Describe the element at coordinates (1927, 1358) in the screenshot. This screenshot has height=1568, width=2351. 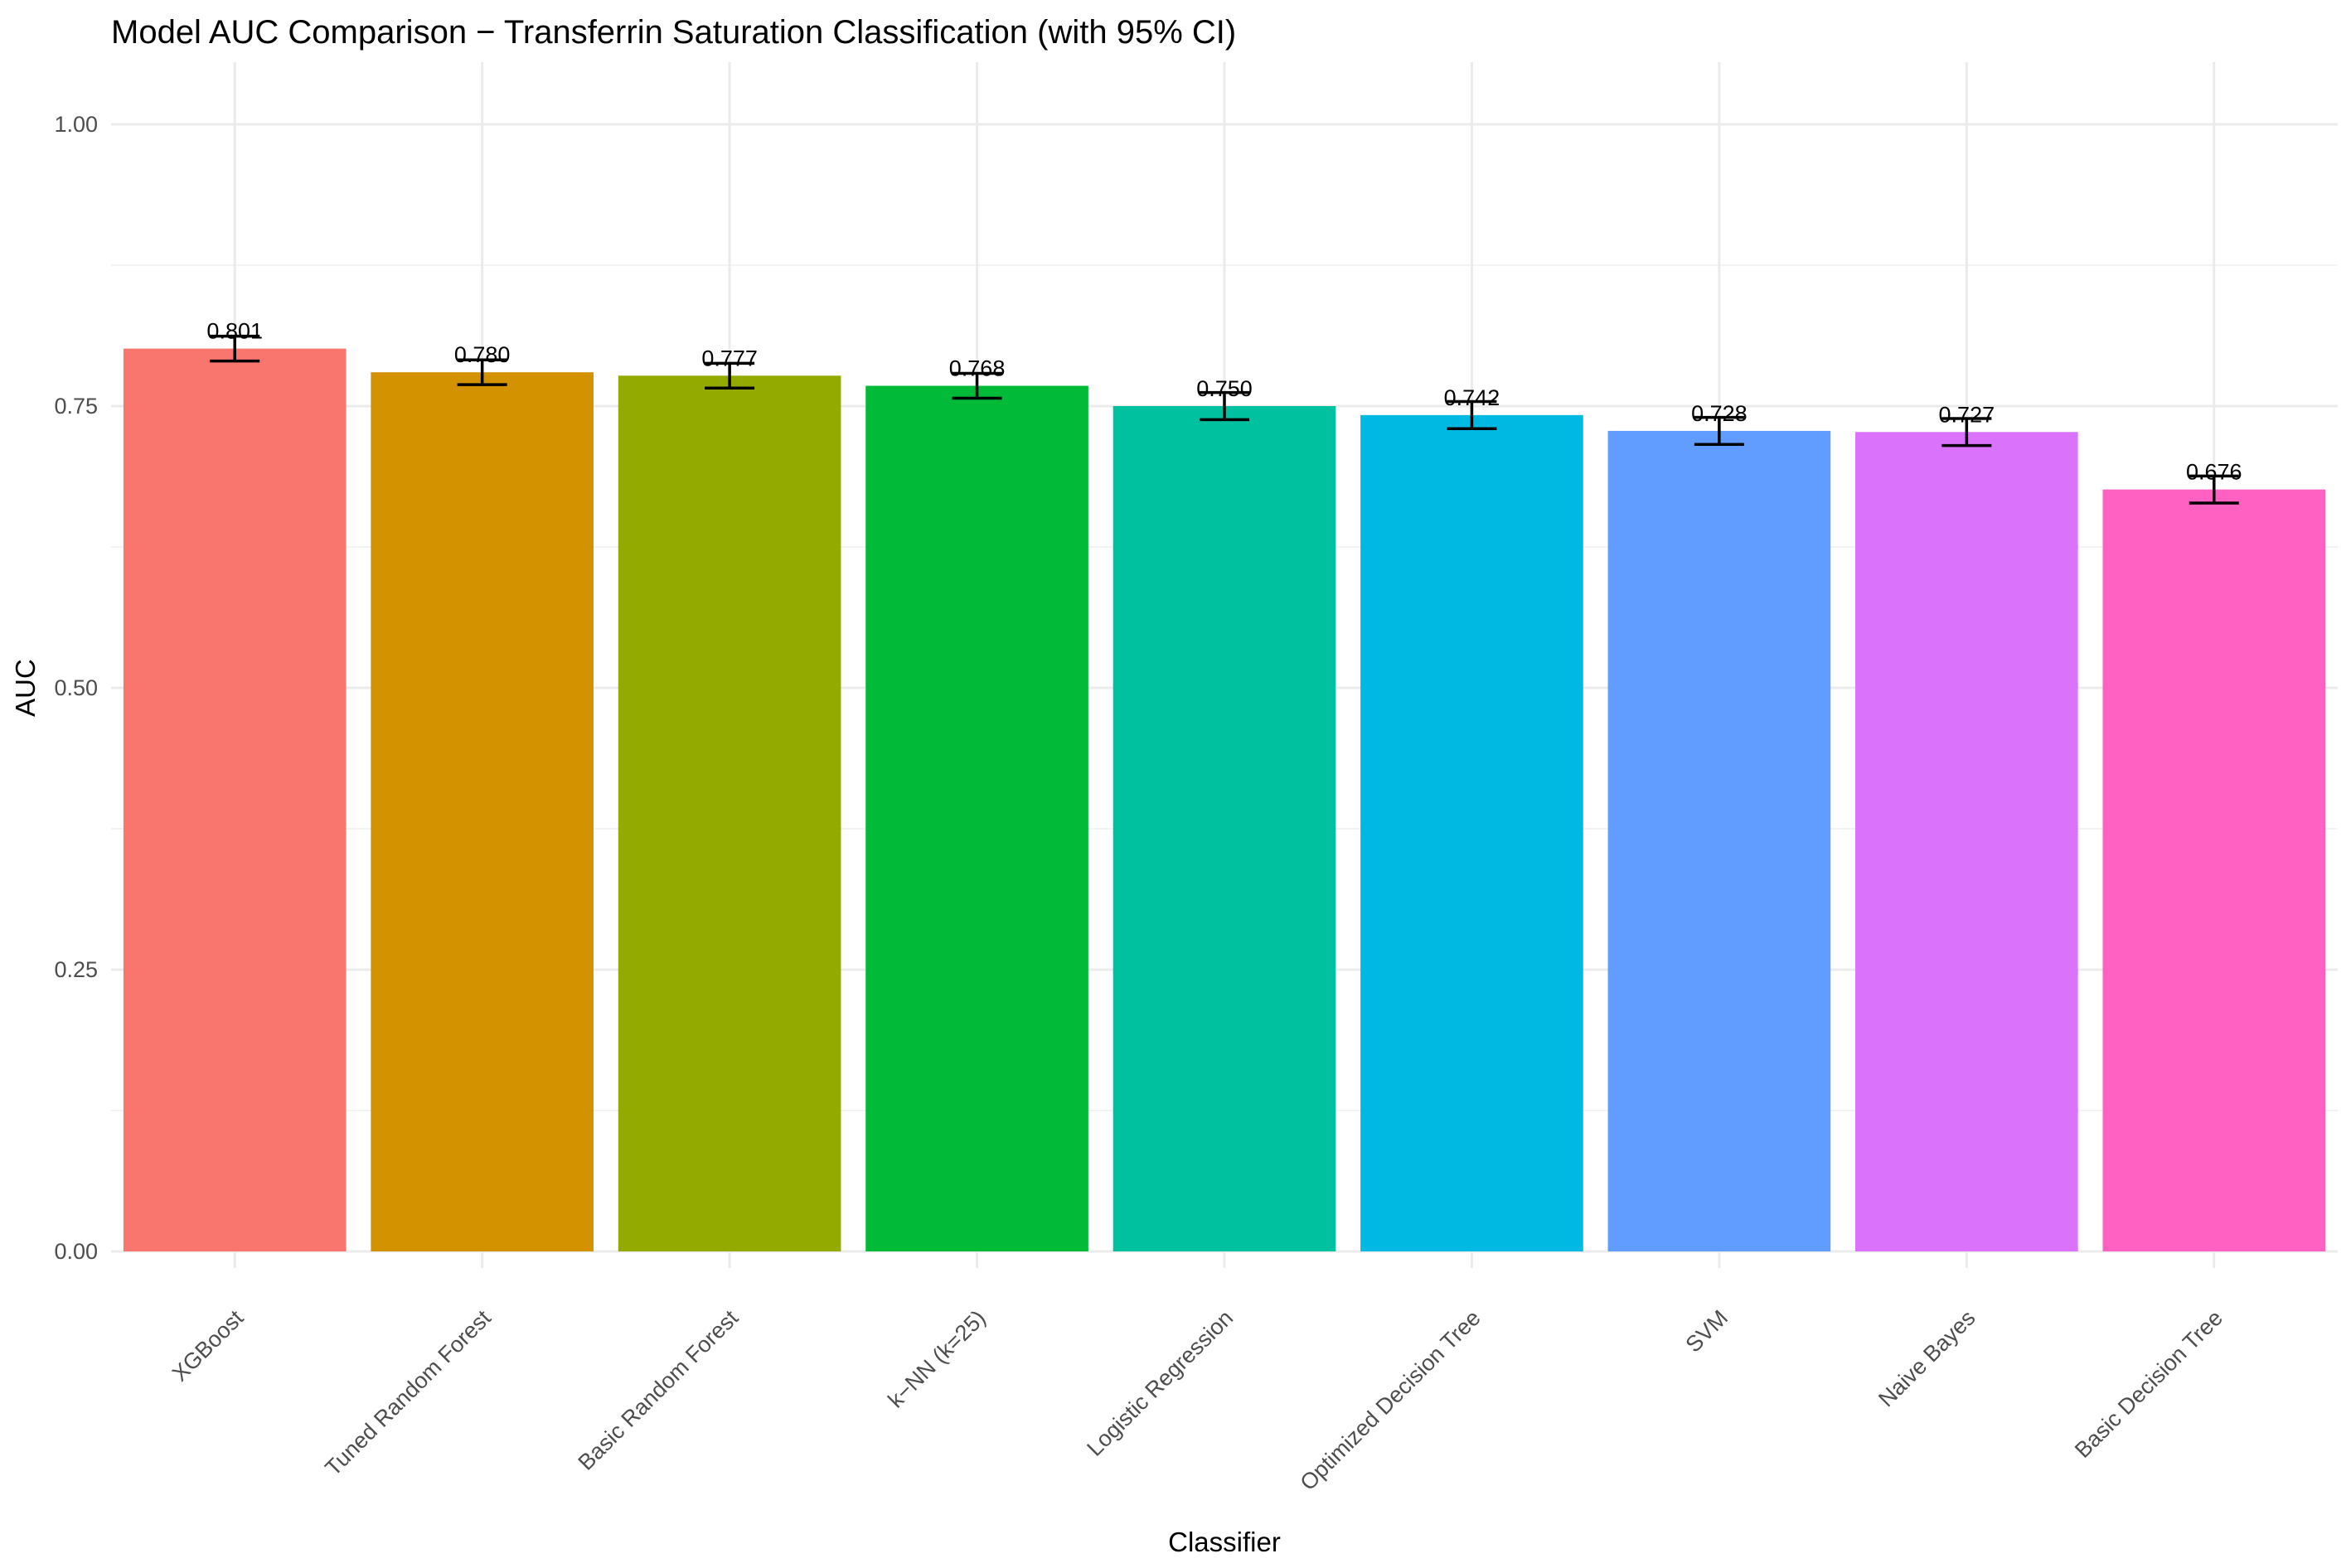
I see `x-tick-label: Naive Bayes` at that location.